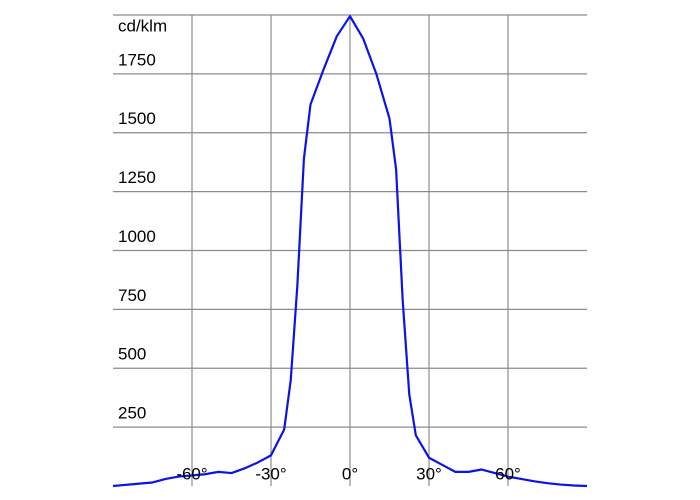 This screenshot has width=700, height=500. What do you see at coordinates (350, 473) in the screenshot?
I see `x-tick-label: 0°` at bounding box center [350, 473].